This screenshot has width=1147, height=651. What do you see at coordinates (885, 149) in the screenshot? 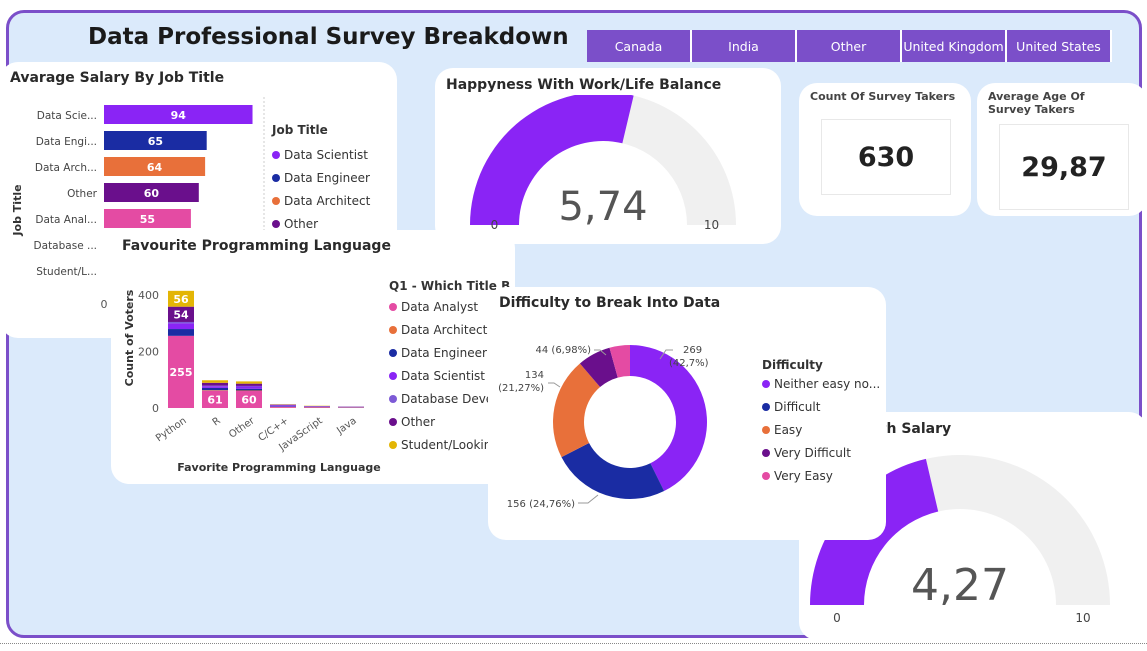
I see `count-kpi-card` at bounding box center [885, 149].